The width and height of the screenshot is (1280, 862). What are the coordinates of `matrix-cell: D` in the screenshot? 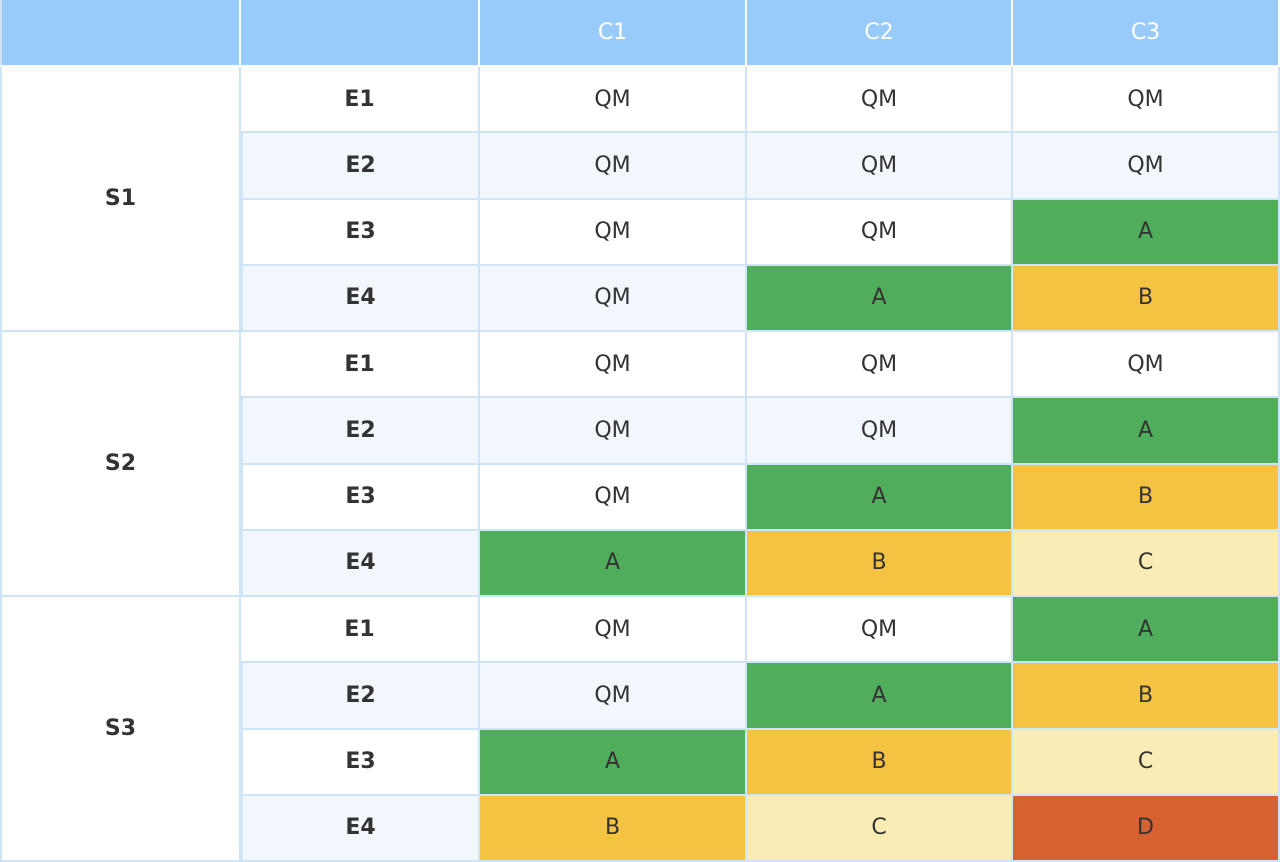 It's located at (1146, 828).